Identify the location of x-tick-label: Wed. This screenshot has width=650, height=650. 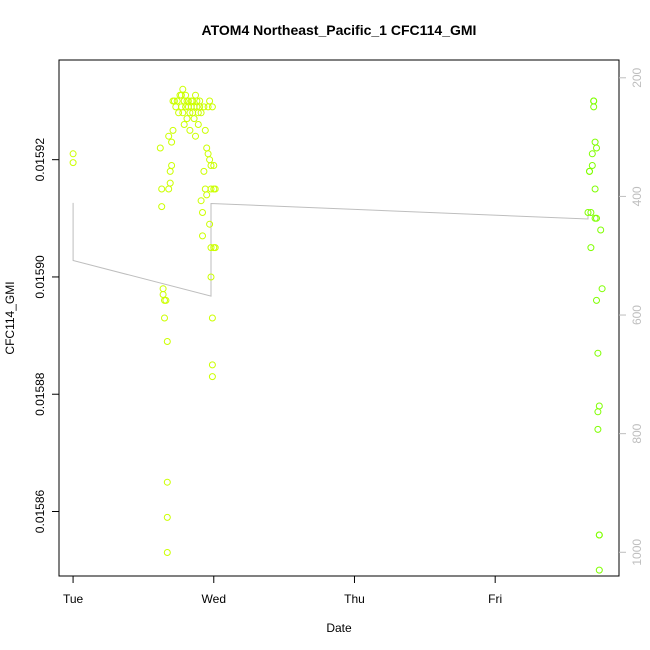
(214, 599).